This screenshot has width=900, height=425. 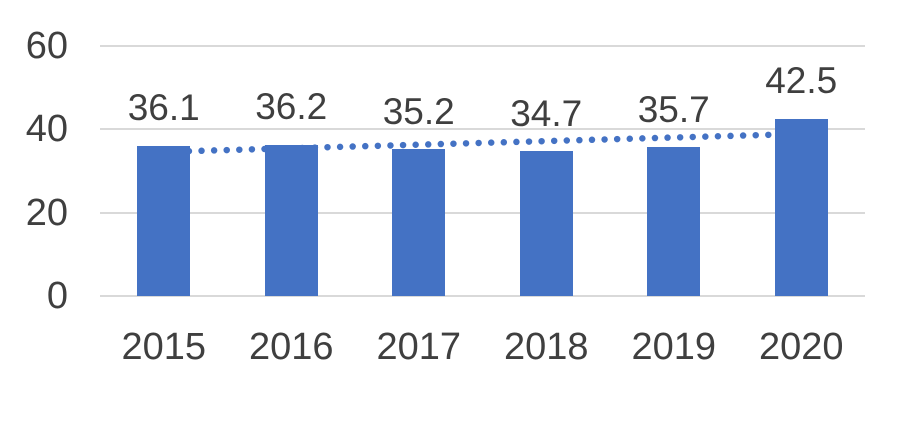 What do you see at coordinates (46, 212) in the screenshot?
I see `y-tick-label: 20` at bounding box center [46, 212].